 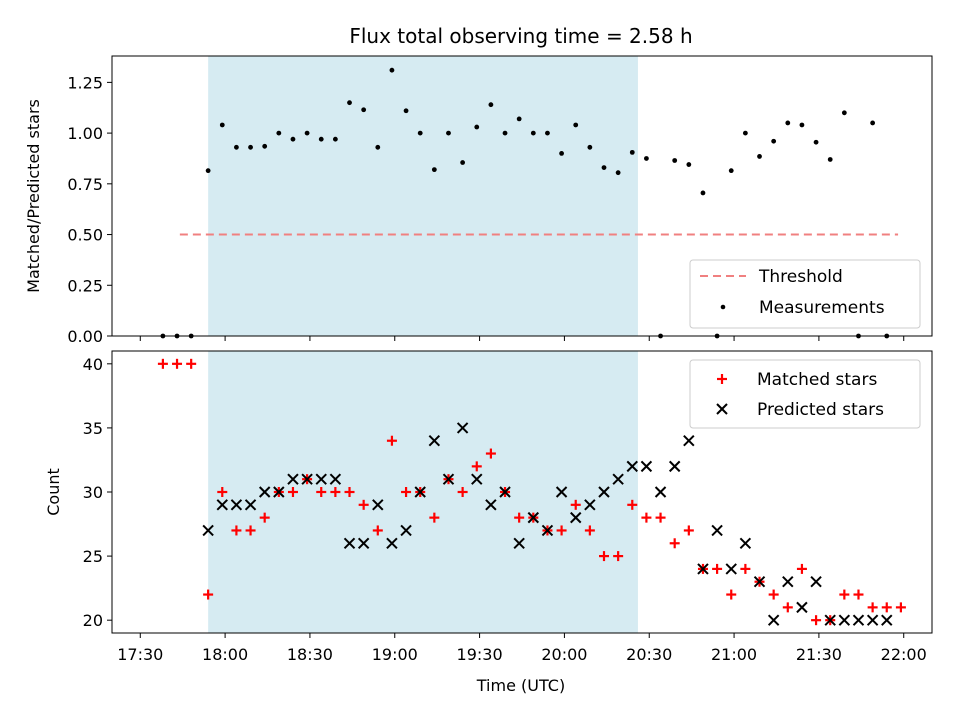 What do you see at coordinates (564, 654) in the screenshot?
I see `x-tick-label: 20:00` at bounding box center [564, 654].